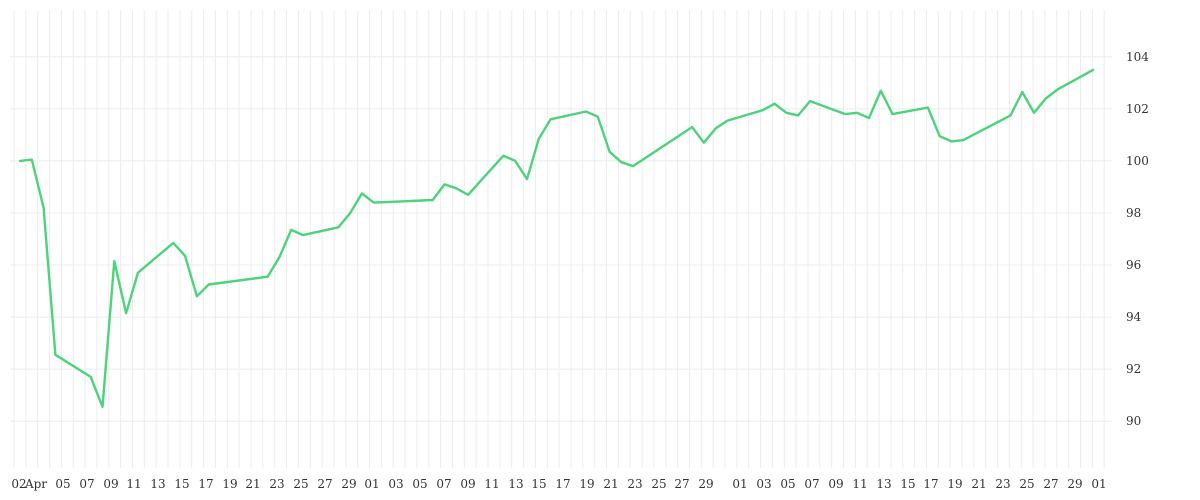  Describe the element at coordinates (1137, 57) in the screenshot. I see `y-tick-label: 104` at that location.